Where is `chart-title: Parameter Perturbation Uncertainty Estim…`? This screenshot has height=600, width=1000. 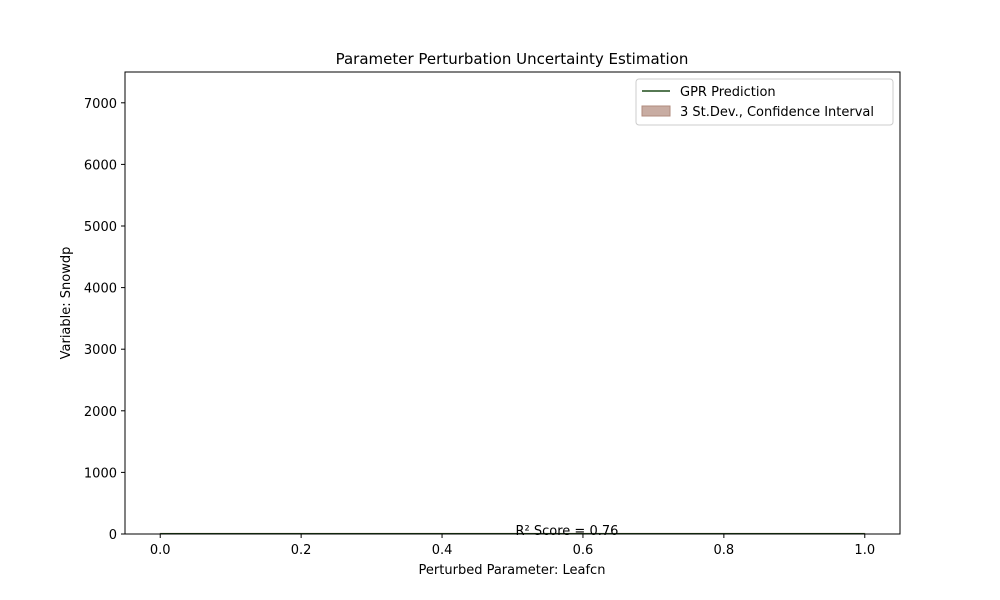 chart-title: Parameter Perturbation Uncertainty Estim… is located at coordinates (512, 59).